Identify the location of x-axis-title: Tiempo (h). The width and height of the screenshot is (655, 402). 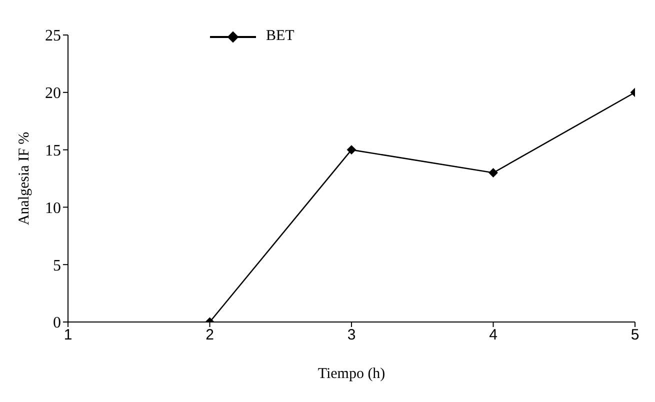
(352, 374).